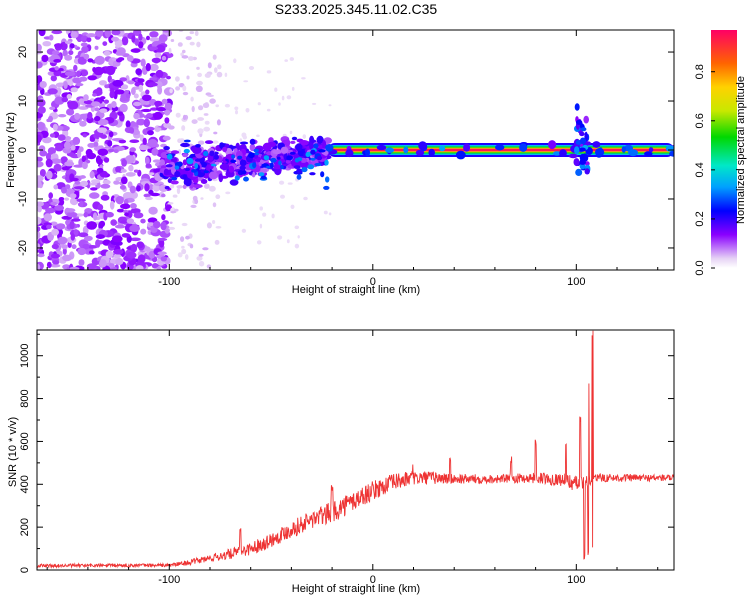  I want to click on chart-title: S233.2025.345.11.02.C35, so click(356, 9).